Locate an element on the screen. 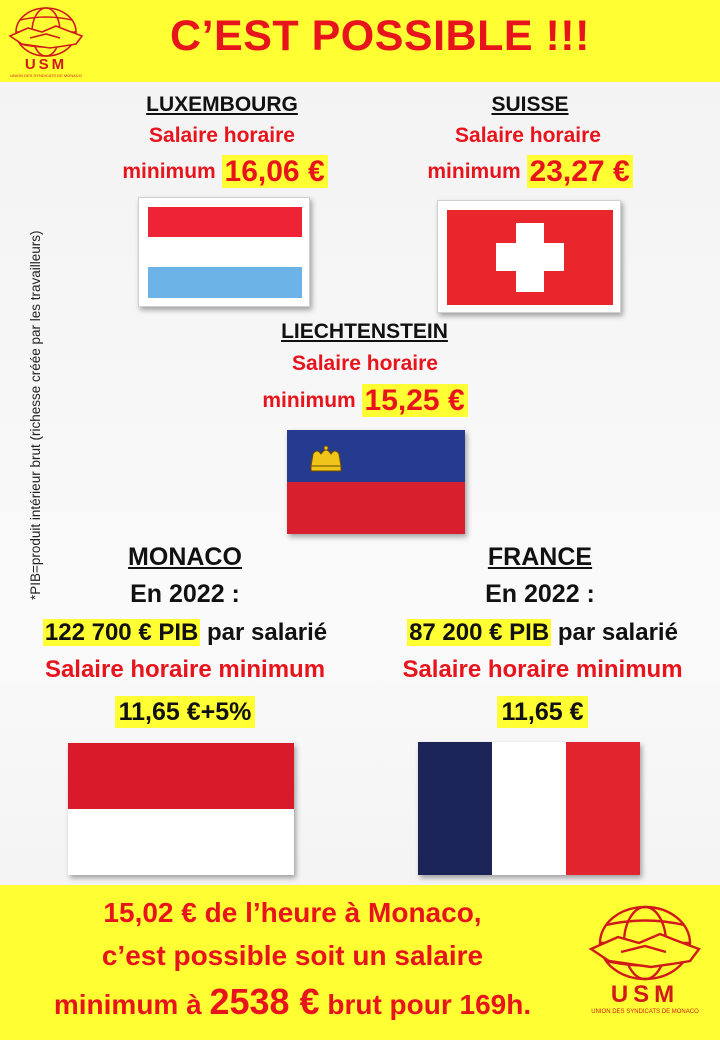 The width and height of the screenshot is (720, 1040). footer-line-1: 15,02 € de l’heure à Monaco, is located at coordinates (292, 912).